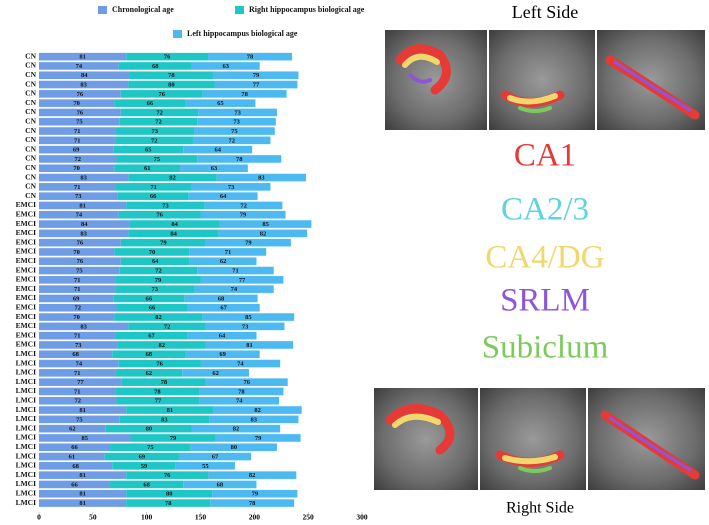 The image size is (709, 525). I want to click on data-label: 62, so click(72, 429).